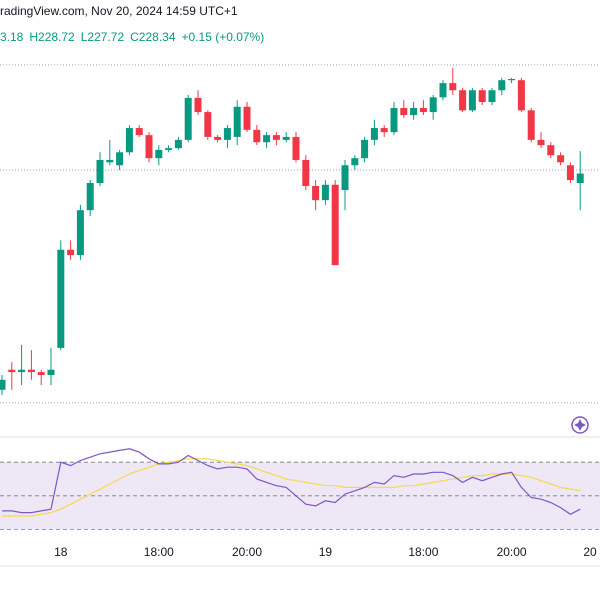  Describe the element at coordinates (291, 487) in the screenshot. I see `rsi-ma-line` at that location.